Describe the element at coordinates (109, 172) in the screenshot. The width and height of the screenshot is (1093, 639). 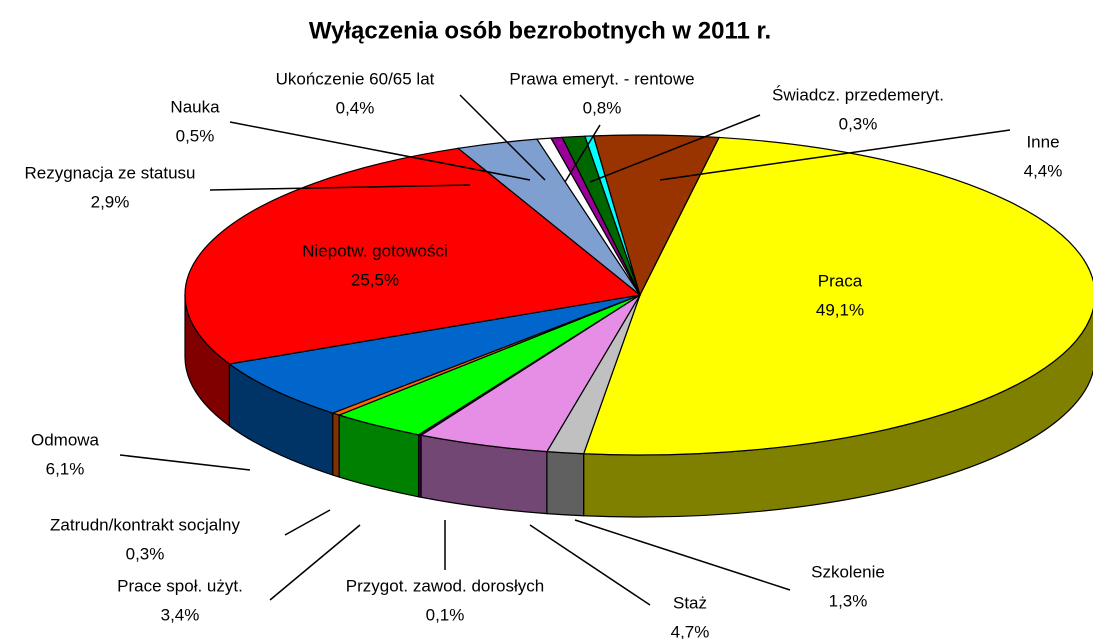
I see `slice-label: Rezygnacja ze statusu` at that location.